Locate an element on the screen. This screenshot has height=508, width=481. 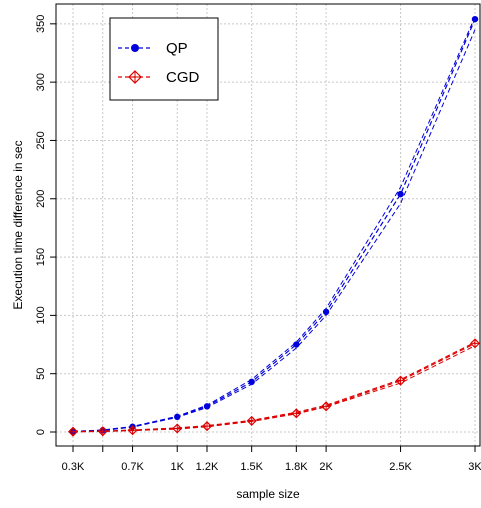
y-tick-label: 250 is located at coordinates (41, 140).